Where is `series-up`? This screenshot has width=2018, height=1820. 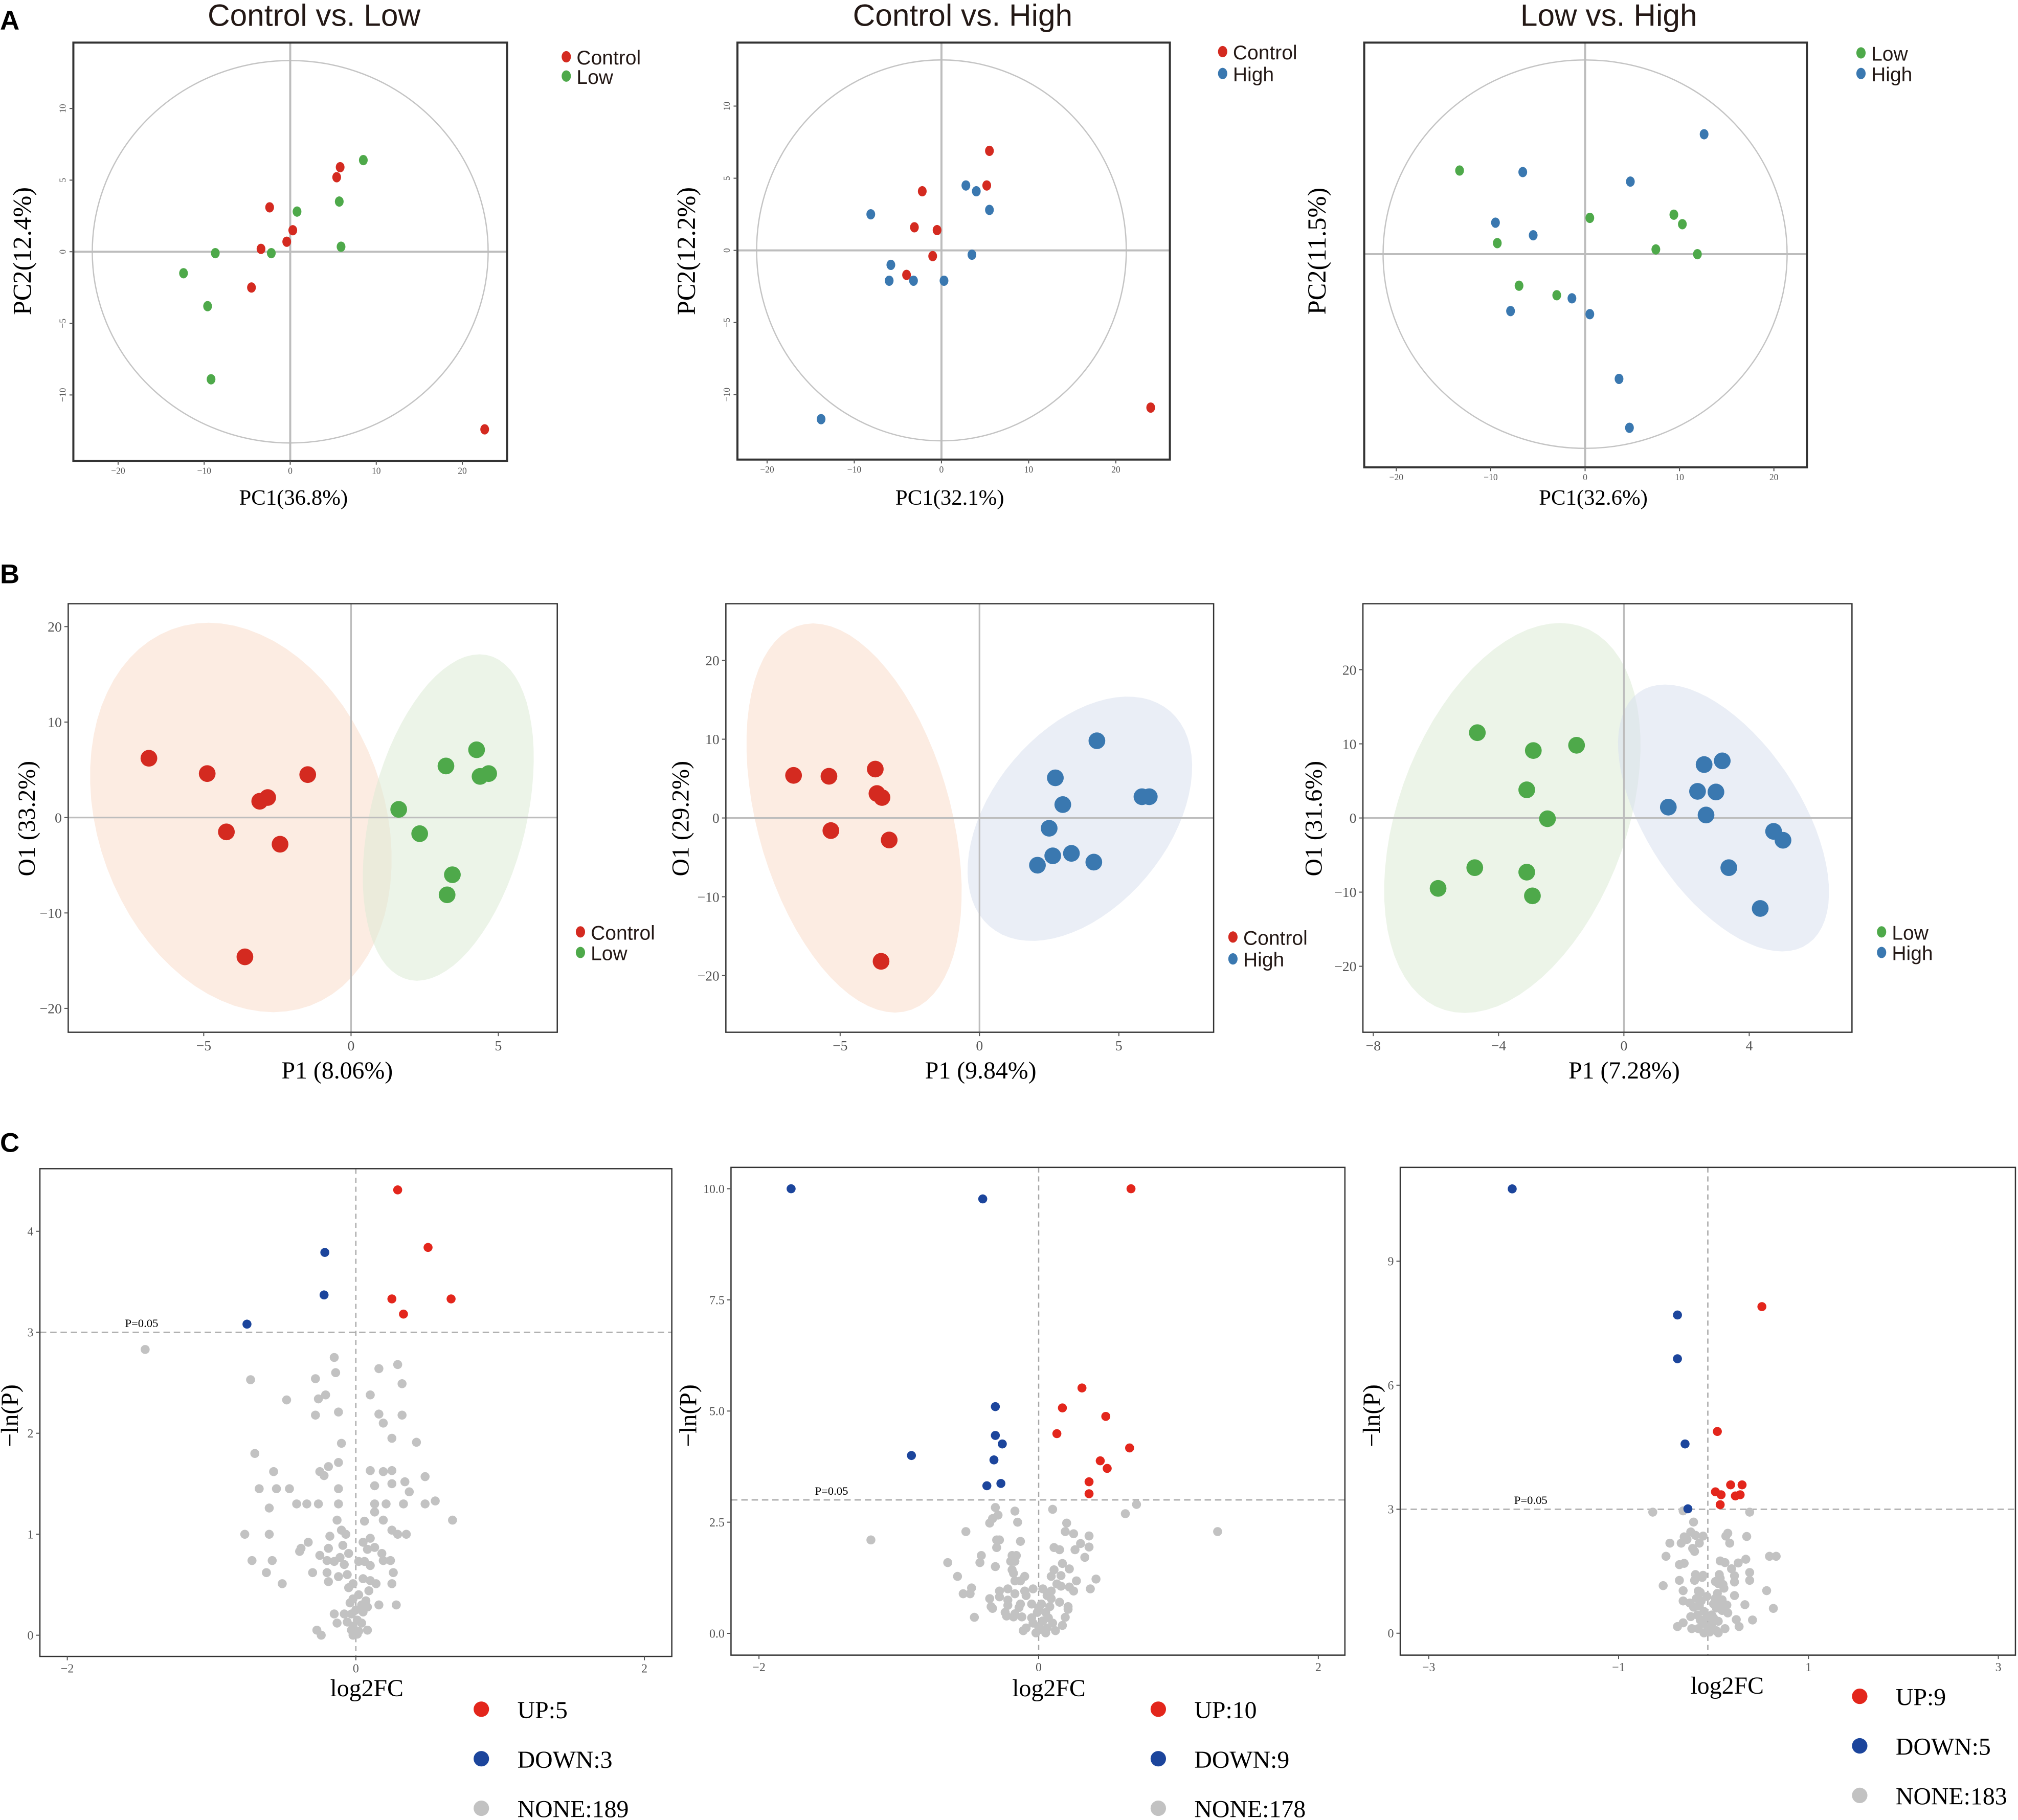 series-up is located at coordinates (1739, 1406).